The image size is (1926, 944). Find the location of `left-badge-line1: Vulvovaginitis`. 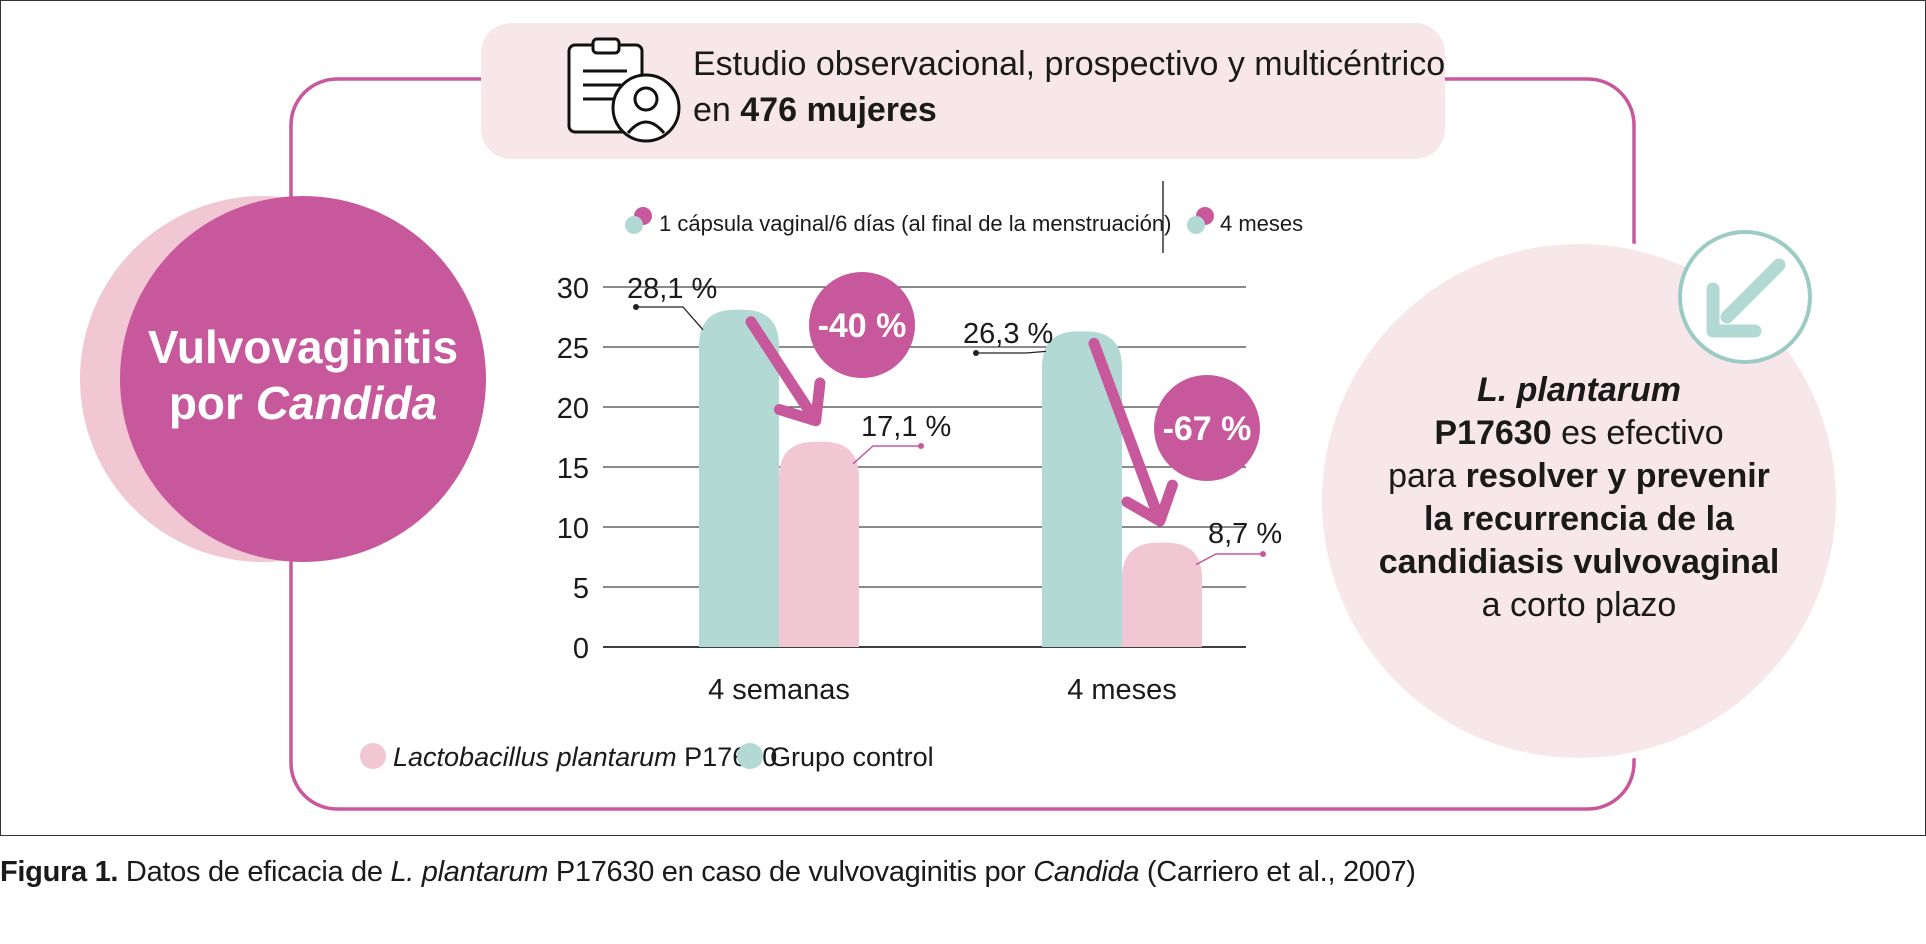

left-badge-line1: Vulvovaginitis is located at coordinates (303, 347).